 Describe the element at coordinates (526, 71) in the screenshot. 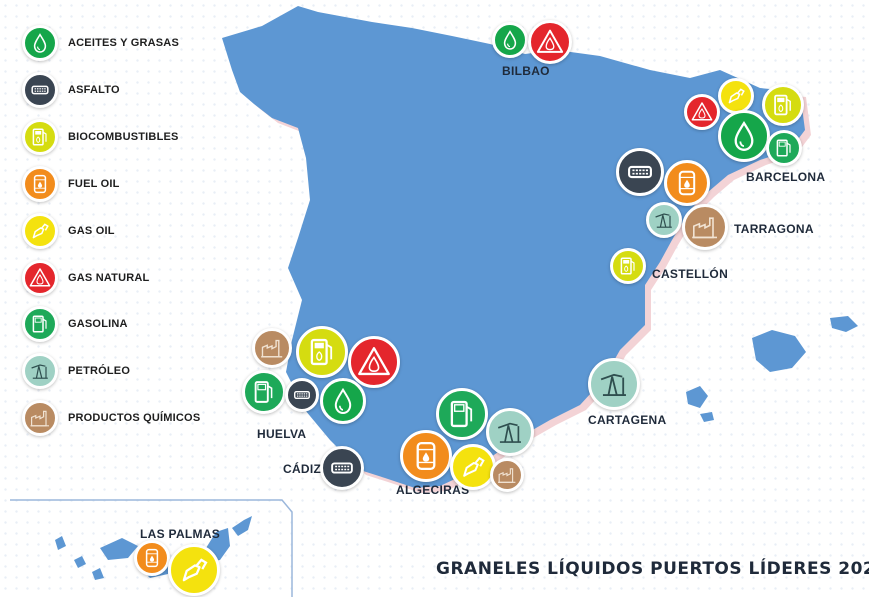

I see `port-label-bilbao: BILBAO` at that location.